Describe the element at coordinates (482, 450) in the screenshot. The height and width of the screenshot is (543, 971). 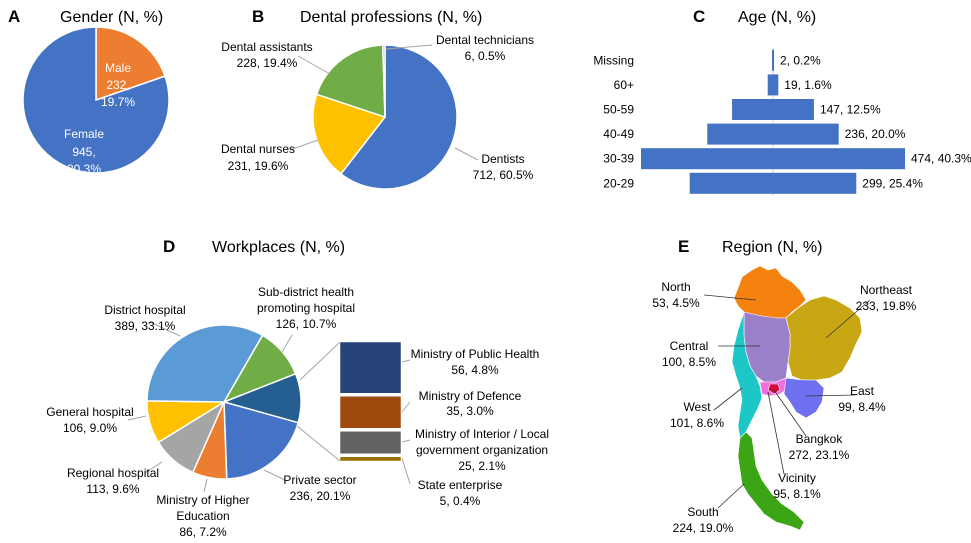
I see `label-interior-line2: government organization` at that location.